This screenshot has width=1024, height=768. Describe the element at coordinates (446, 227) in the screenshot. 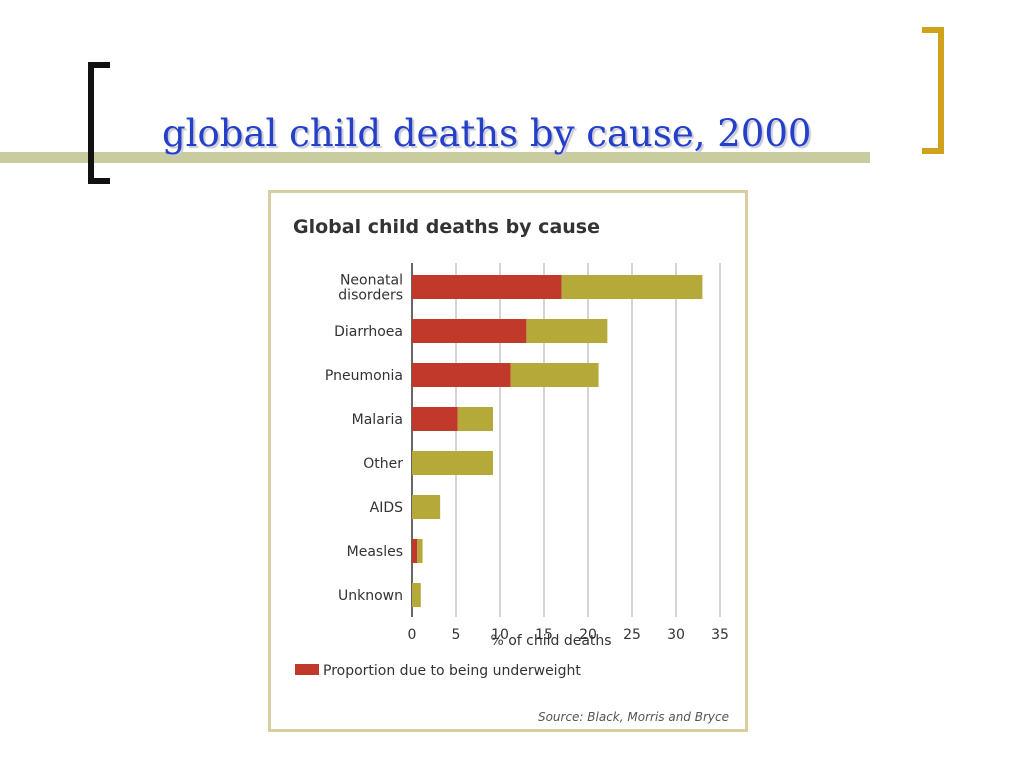

I see `chart-title: Global child deaths by cause` at that location.